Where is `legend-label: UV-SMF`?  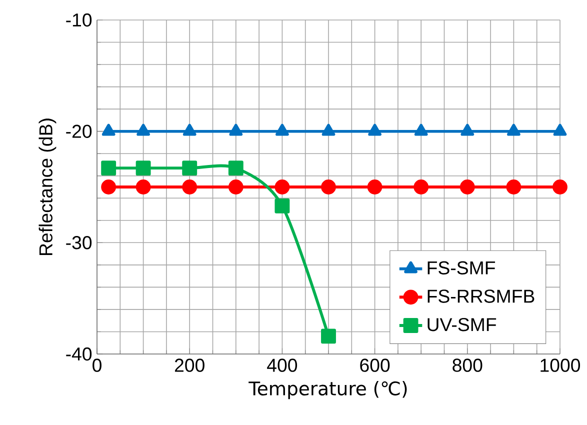
legend-label: UV-SMF is located at coordinates (462, 325).